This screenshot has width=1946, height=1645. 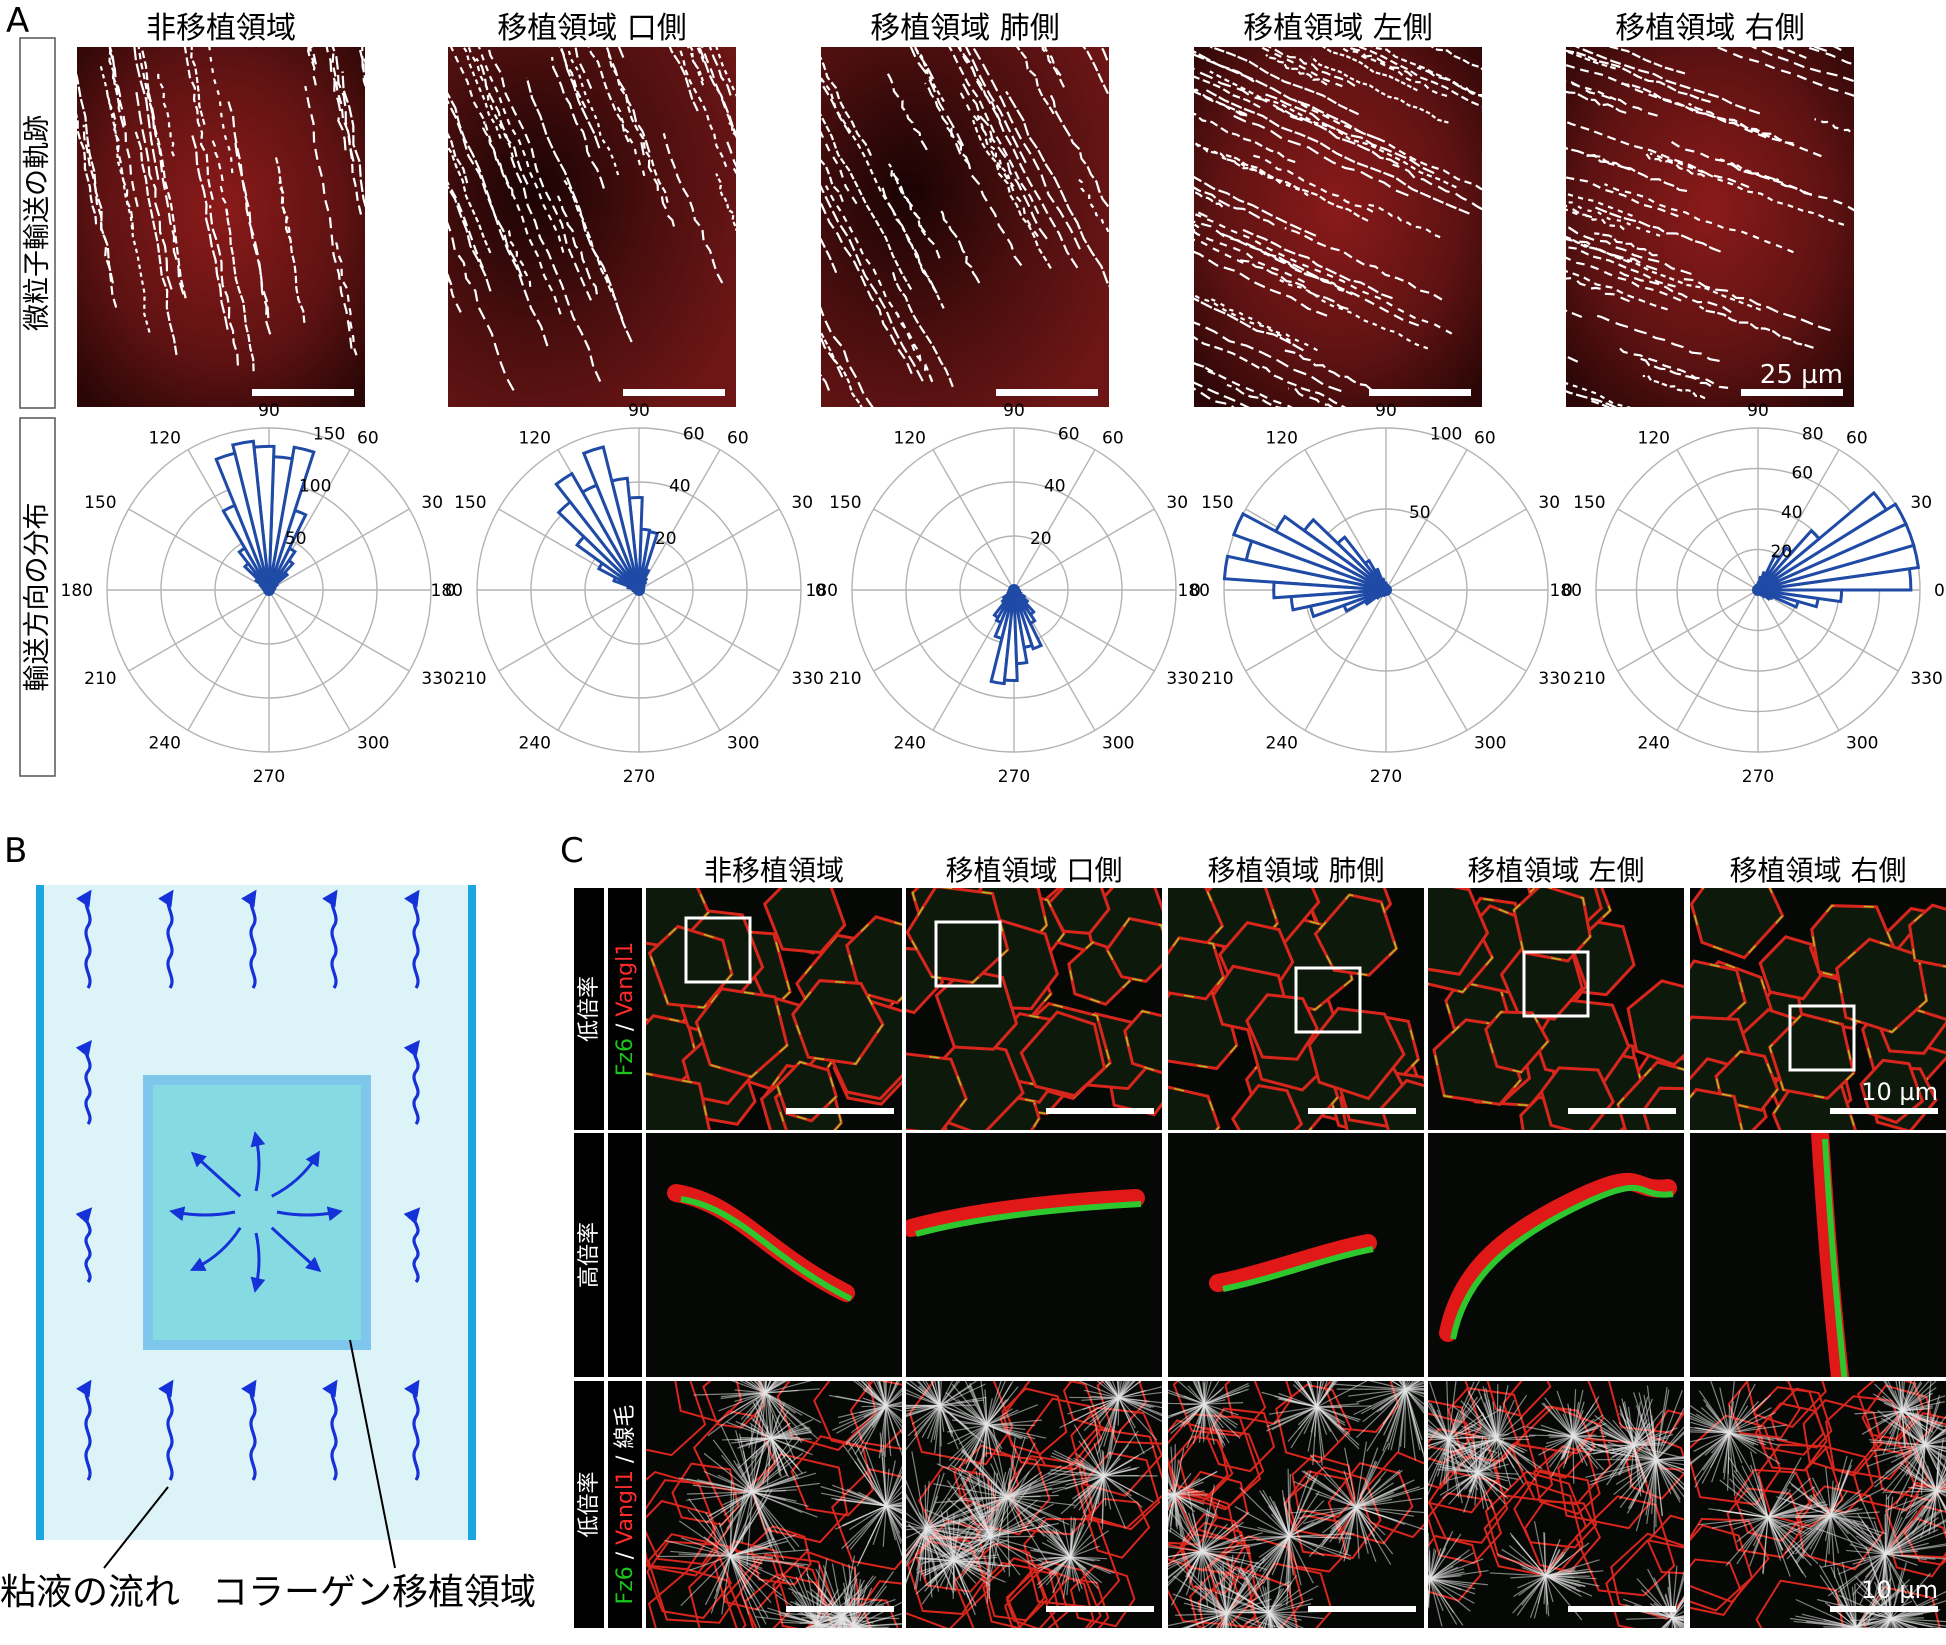 What do you see at coordinates (589, 1504) in the screenshot?
I see `magnification-label: 低倍率` at bounding box center [589, 1504].